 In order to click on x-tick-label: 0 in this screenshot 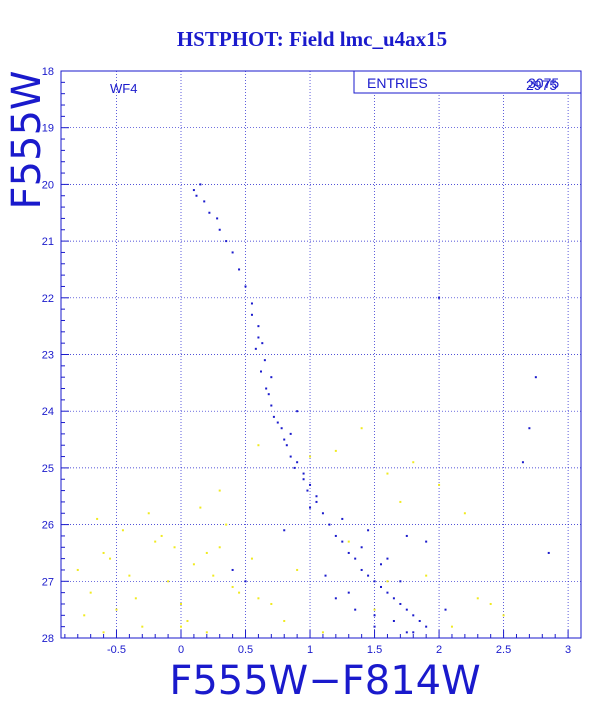, I will do `click(181, 650)`.